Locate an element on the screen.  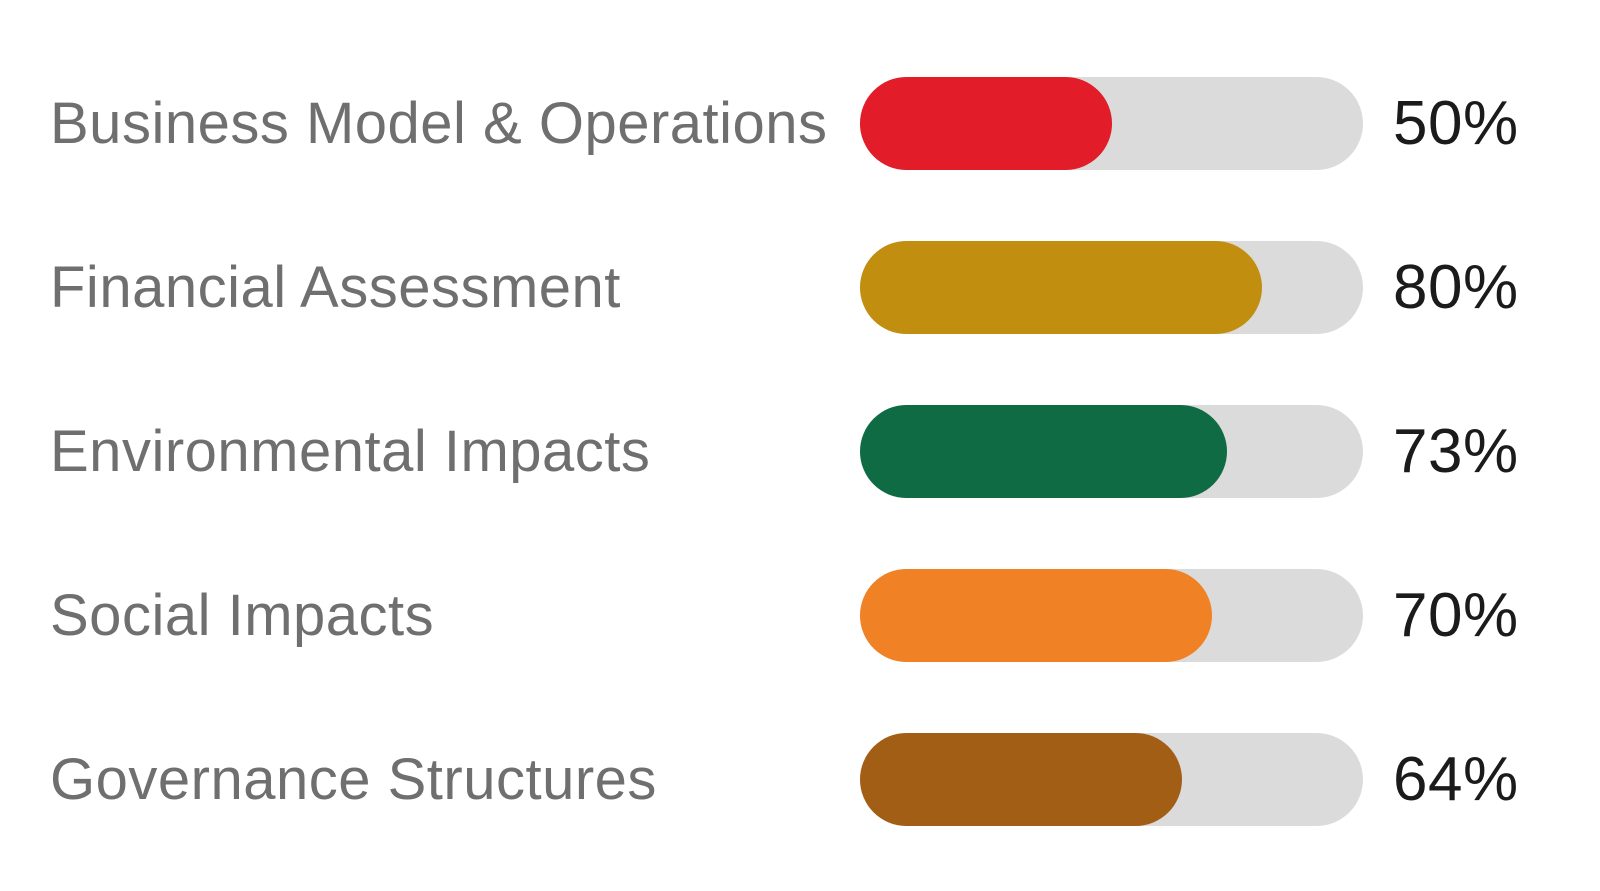
category-label: Social Impacts is located at coordinates (242, 615).